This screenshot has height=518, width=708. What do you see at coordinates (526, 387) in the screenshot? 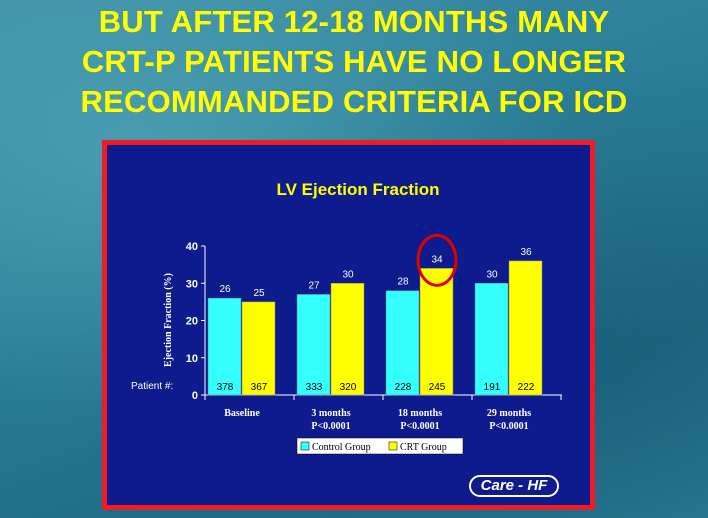
I see `patient-count: 222` at bounding box center [526, 387].